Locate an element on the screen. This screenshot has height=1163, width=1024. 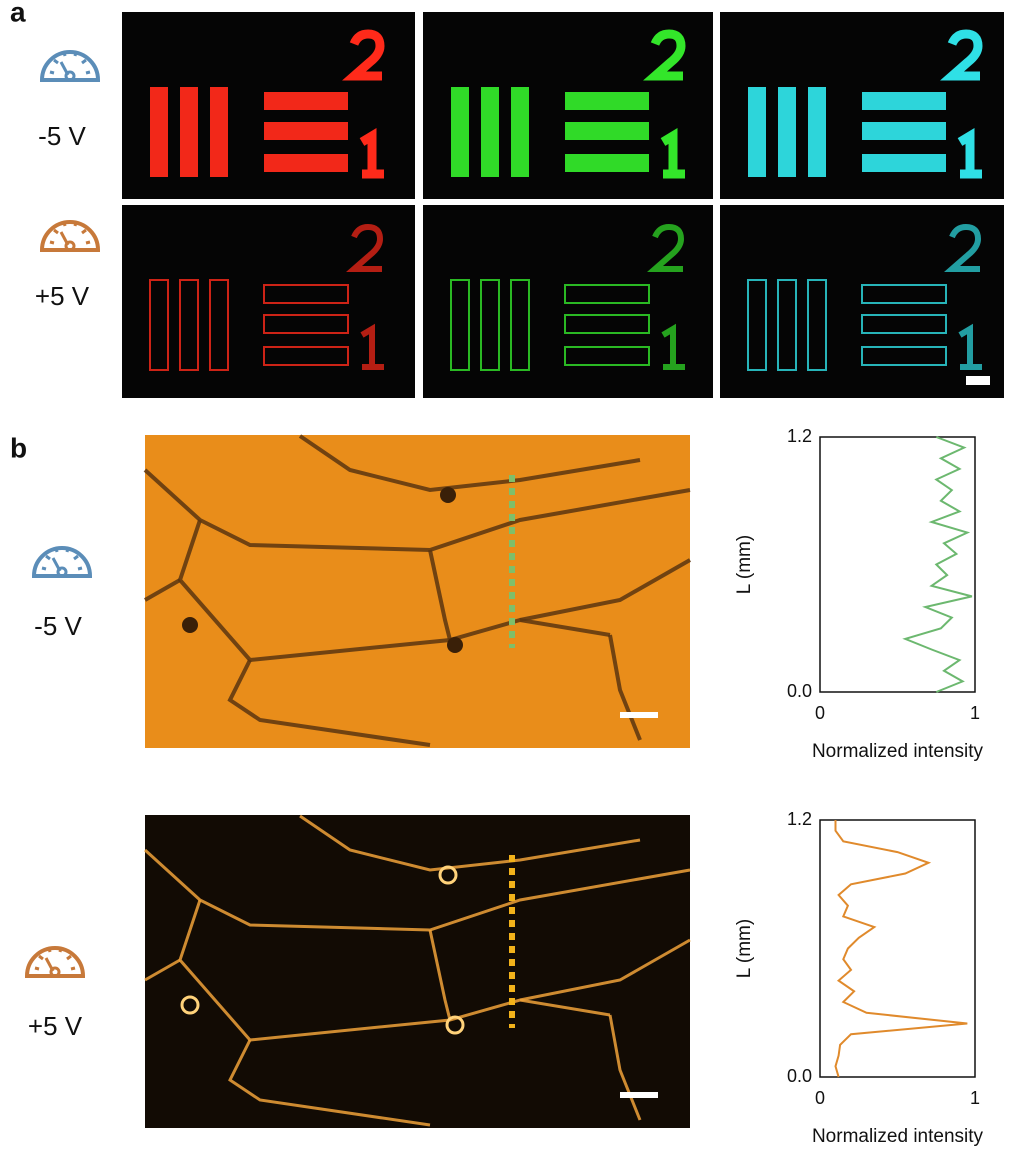
profile-chart: 0 1 0.0 1.2 Normalized intensity L (mm) is located at coordinates (859, 978).